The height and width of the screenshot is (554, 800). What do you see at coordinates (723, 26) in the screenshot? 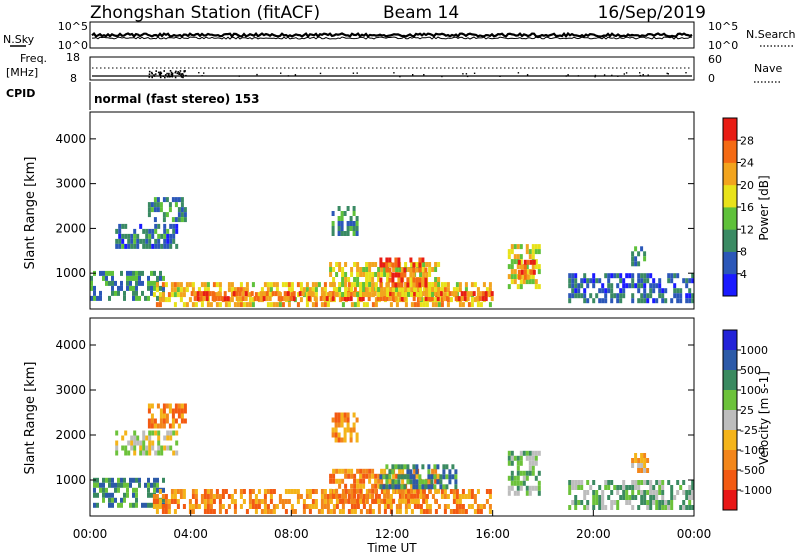
I see `nsearch-tick-top: 10^5` at bounding box center [723, 26].